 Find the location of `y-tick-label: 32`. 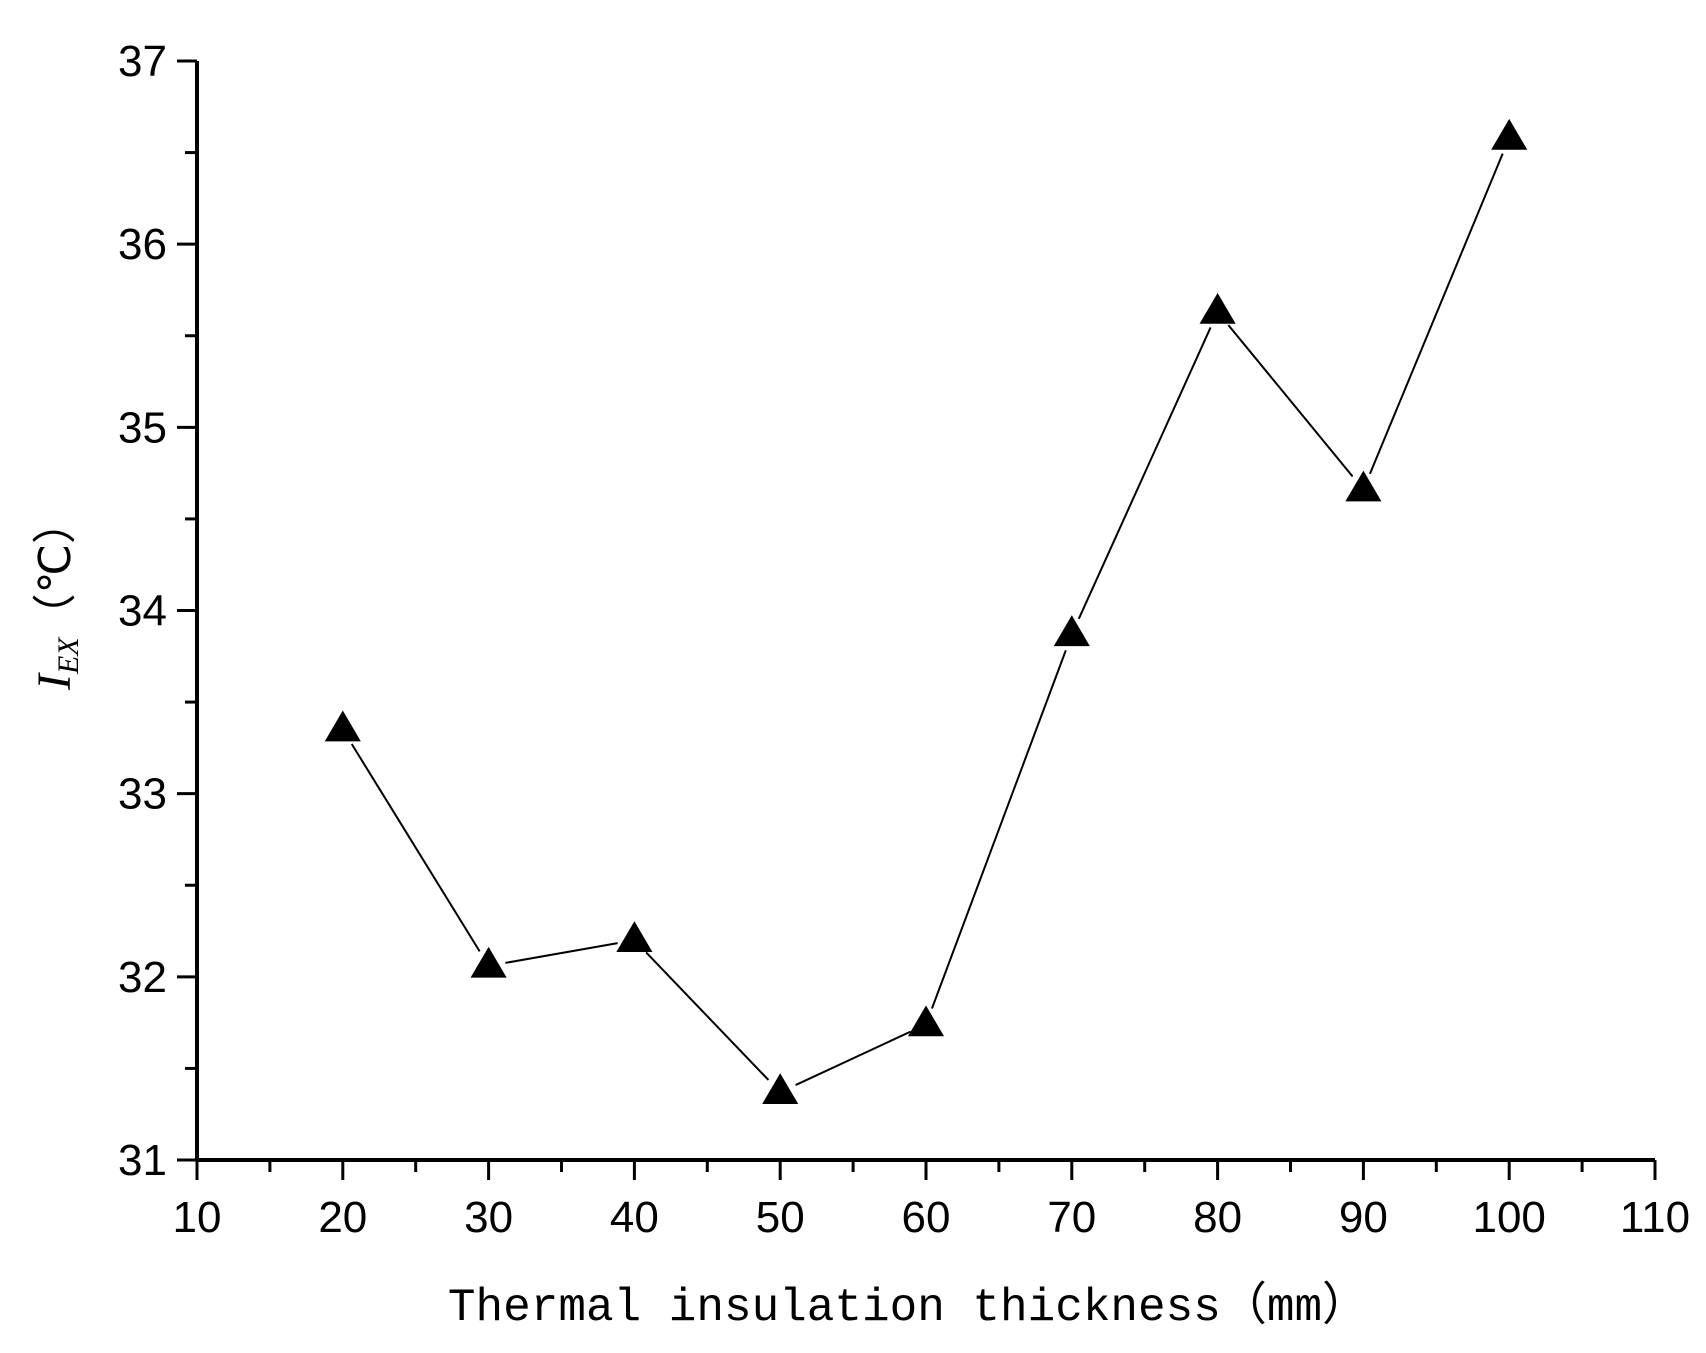

y-tick-label: 32 is located at coordinates (142, 977).